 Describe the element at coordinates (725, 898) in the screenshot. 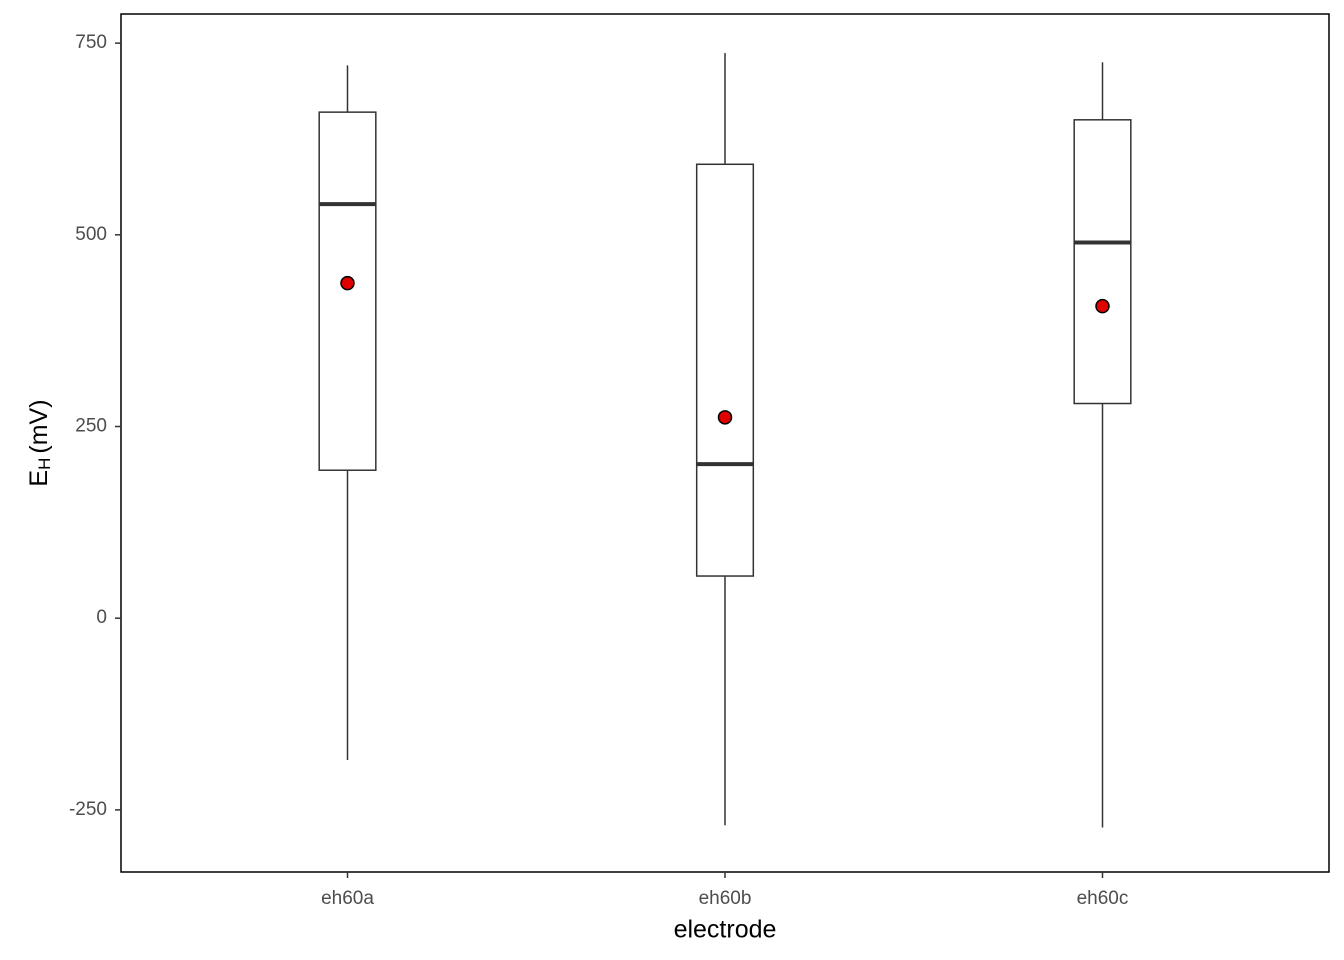

I see `x-tick-label: eh60b` at that location.